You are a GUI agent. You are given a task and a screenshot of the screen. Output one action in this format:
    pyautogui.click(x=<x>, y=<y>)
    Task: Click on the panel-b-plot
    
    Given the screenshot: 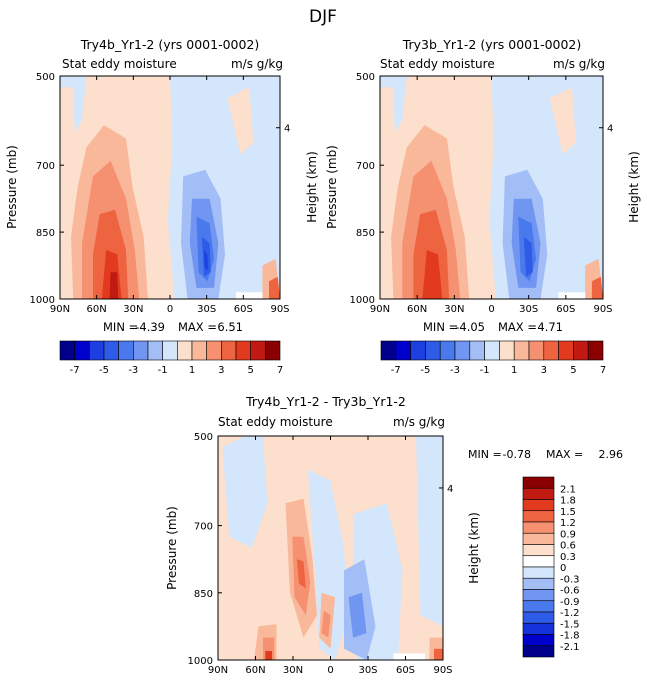 What is the action you would take?
    pyautogui.click(x=491, y=187)
    